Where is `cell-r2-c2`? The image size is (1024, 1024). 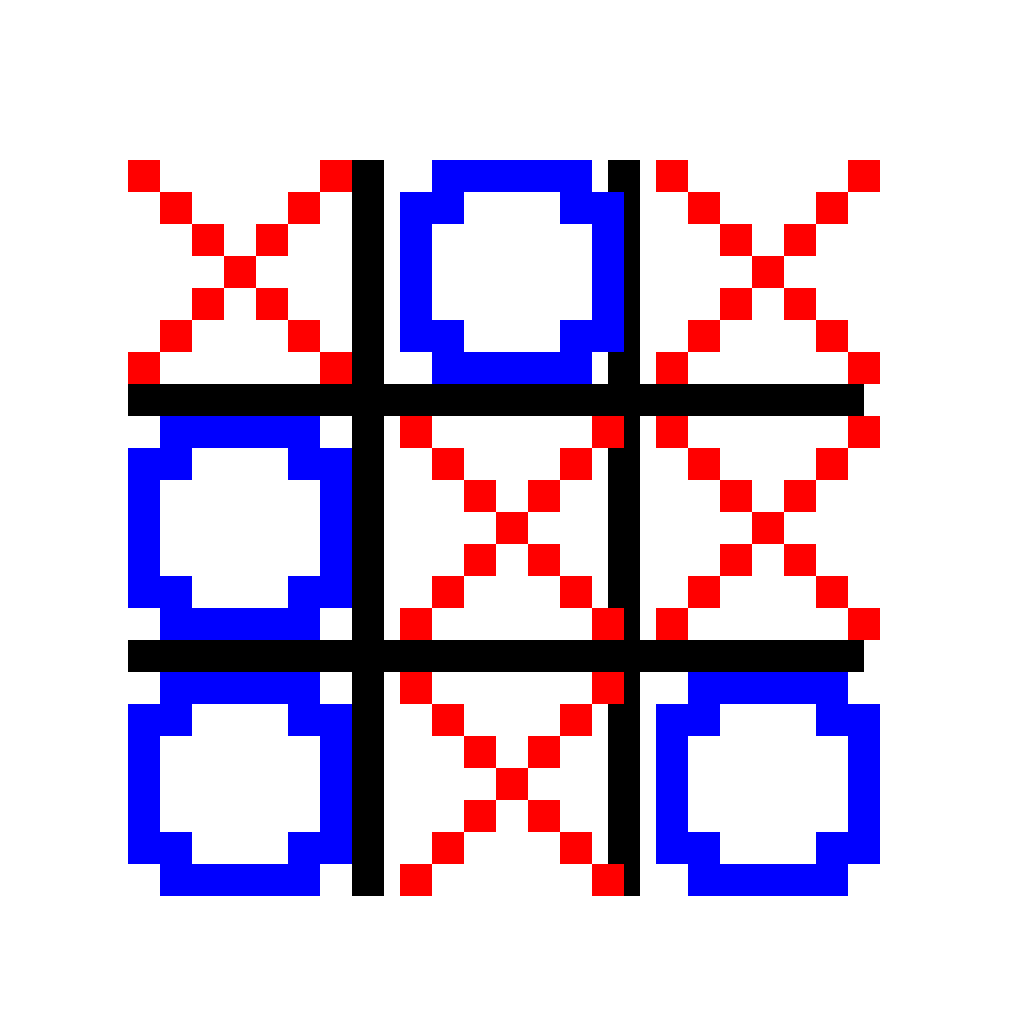 cell-r2-c2 is located at coordinates (512, 528).